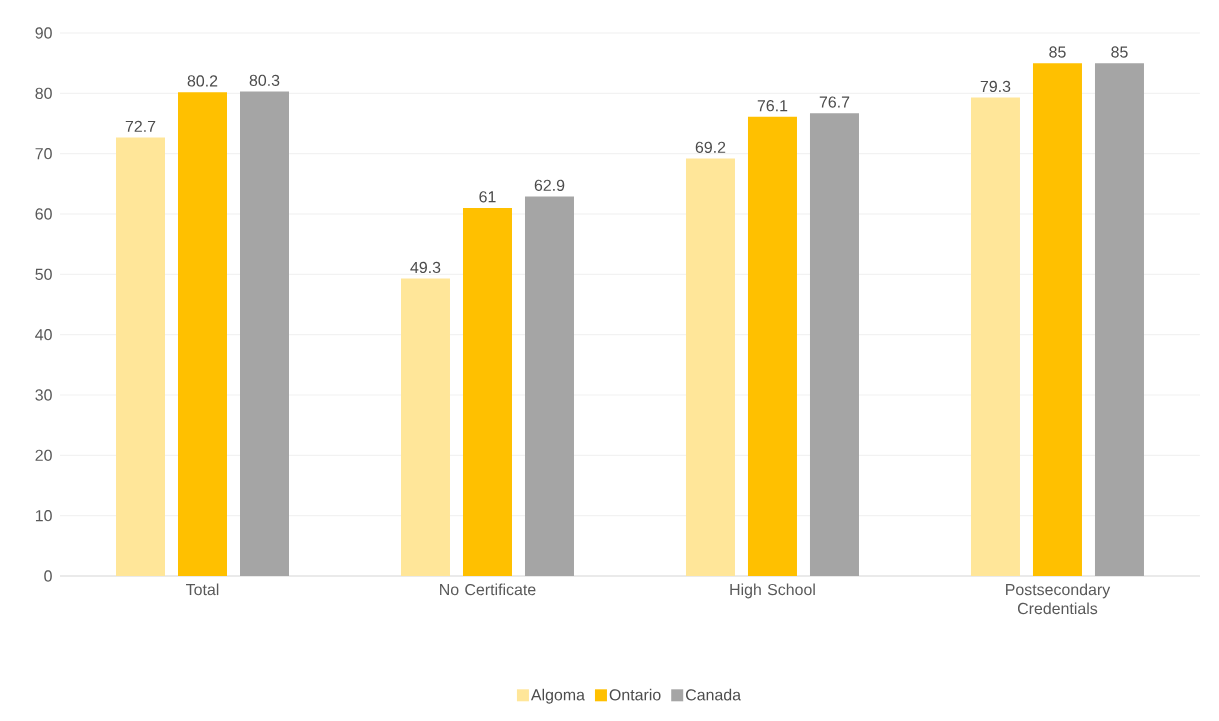 The width and height of the screenshot is (1219, 721). Describe the element at coordinates (140, 126) in the screenshot. I see `data-label: 72.7` at that location.